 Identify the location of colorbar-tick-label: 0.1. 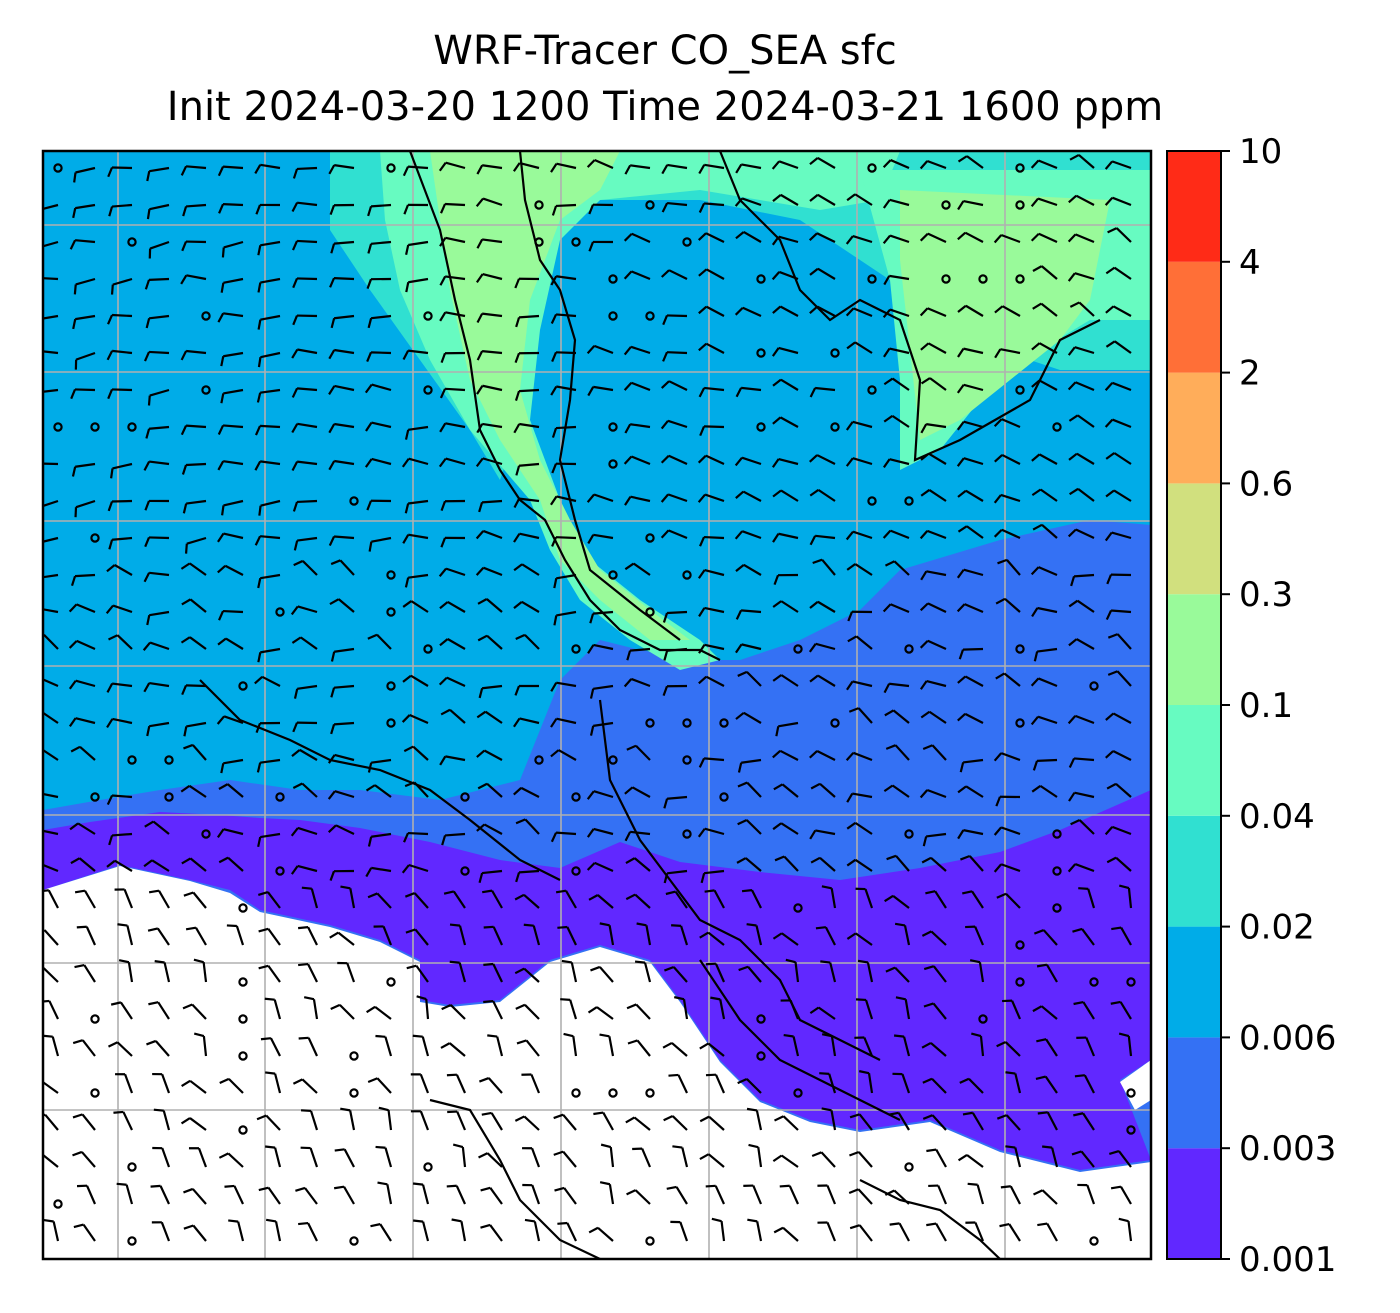
(1266, 706).